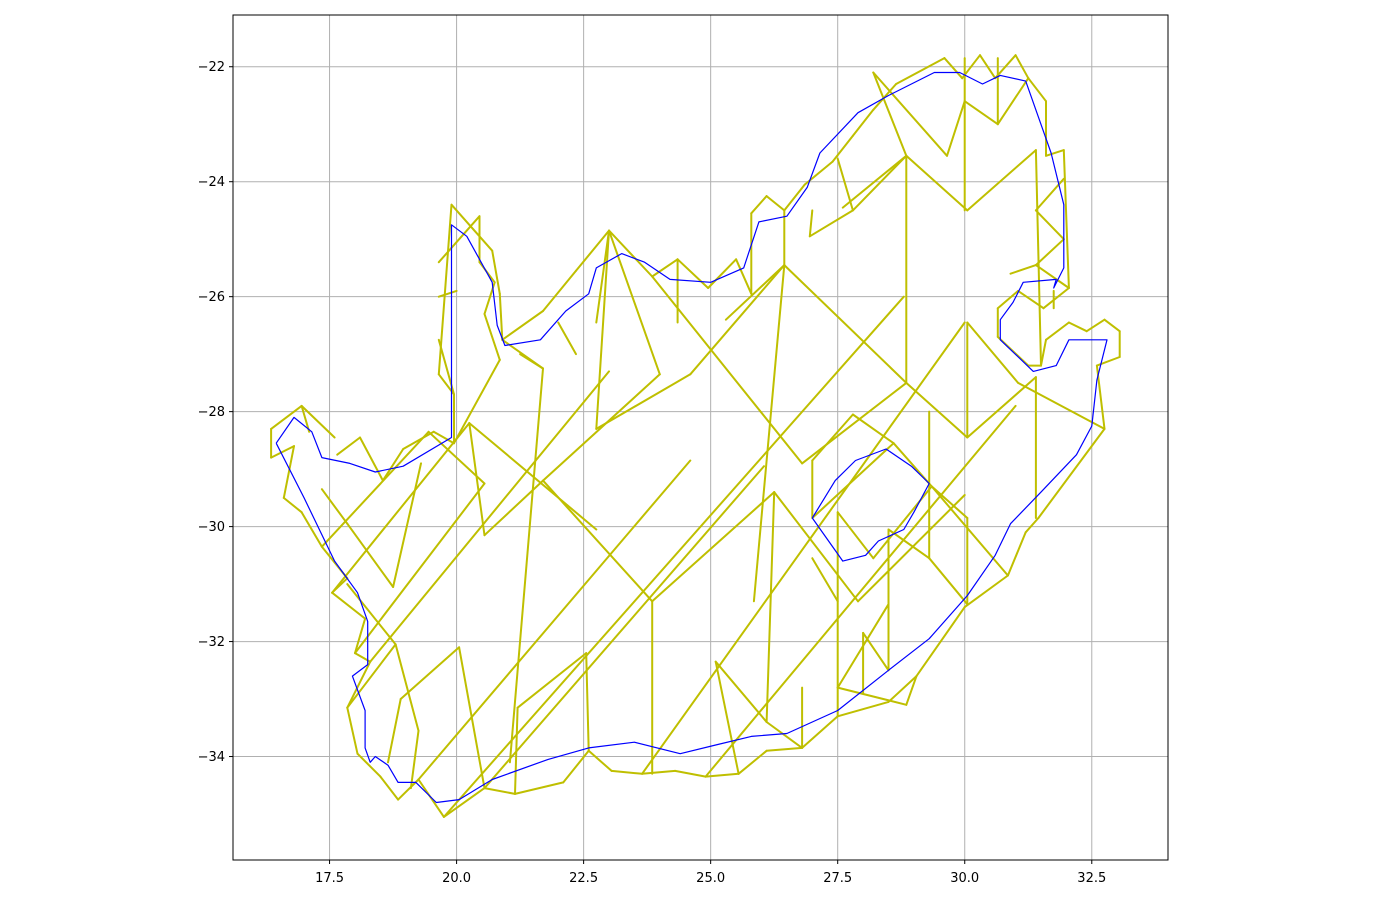  Describe the element at coordinates (1091, 878) in the screenshot. I see `x-tick-label: 32.5` at that location.